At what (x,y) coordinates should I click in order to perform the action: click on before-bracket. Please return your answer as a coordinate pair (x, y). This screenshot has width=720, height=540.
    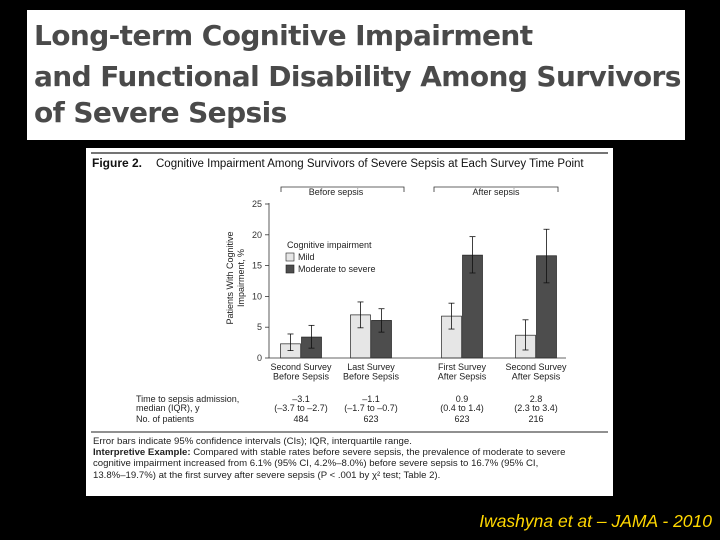
    Looking at the image, I should click on (342, 189).